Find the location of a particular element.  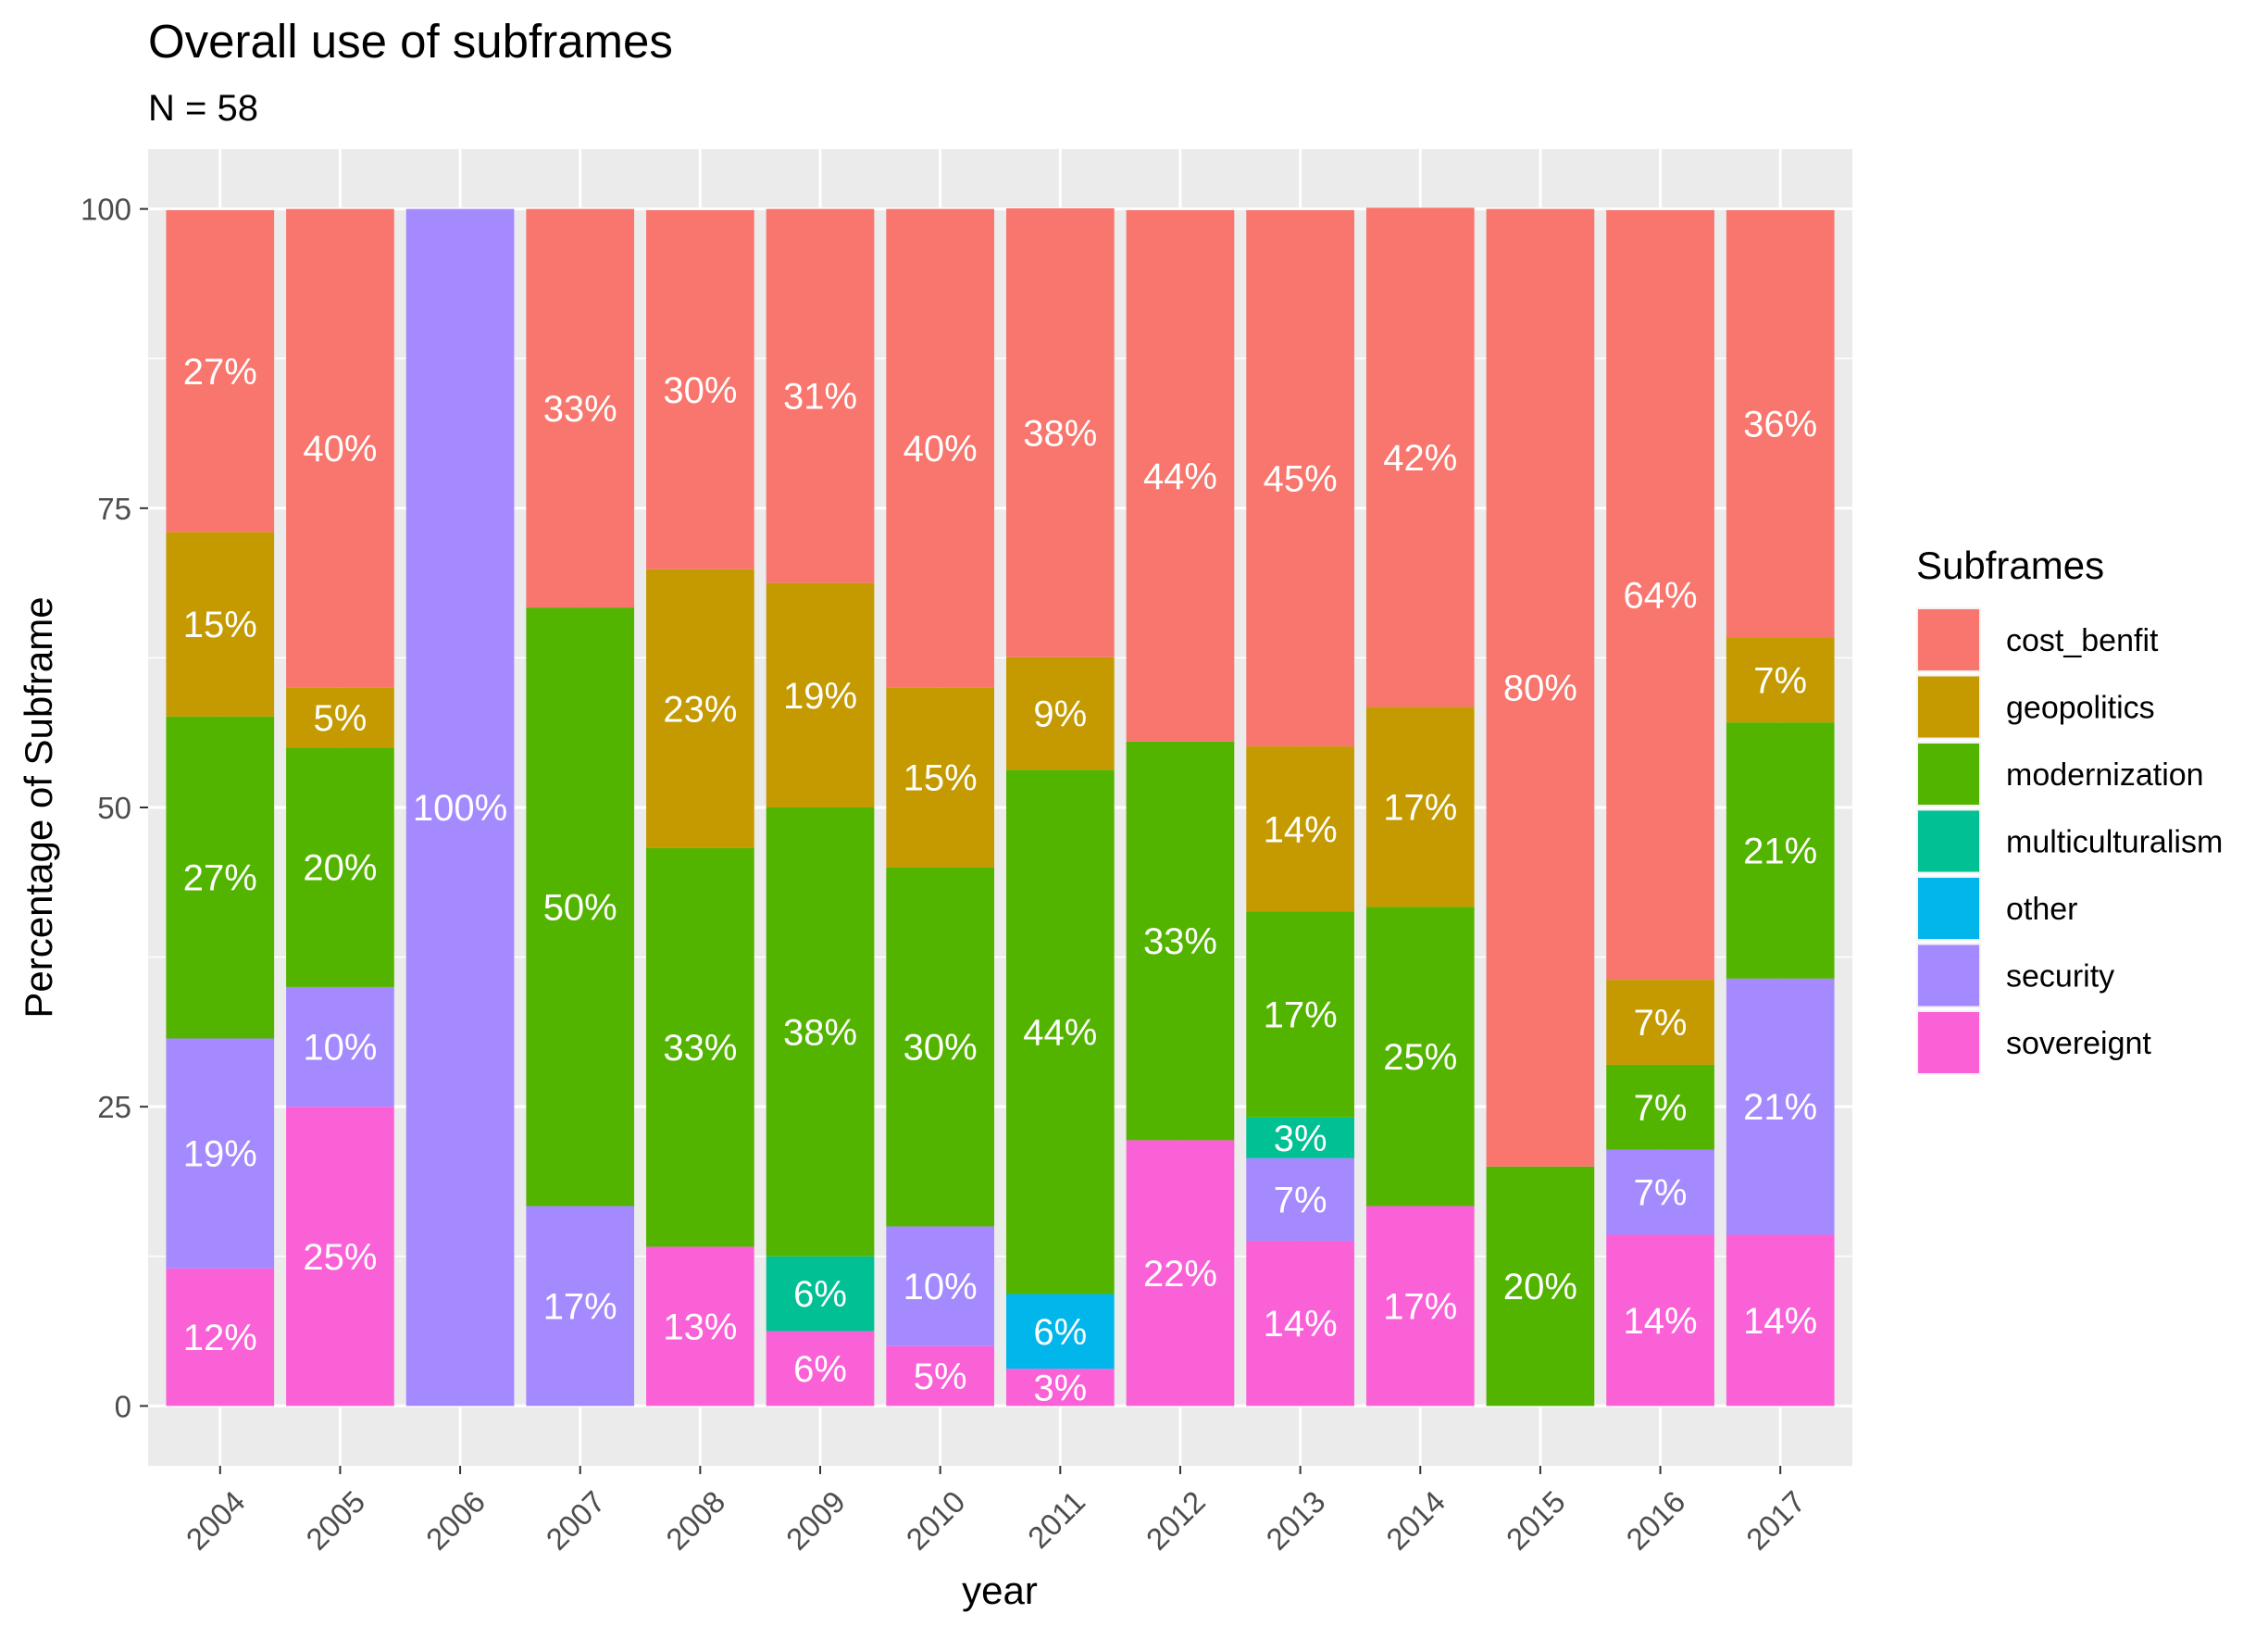

bar-modernization-2012 is located at coordinates (1180, 941).